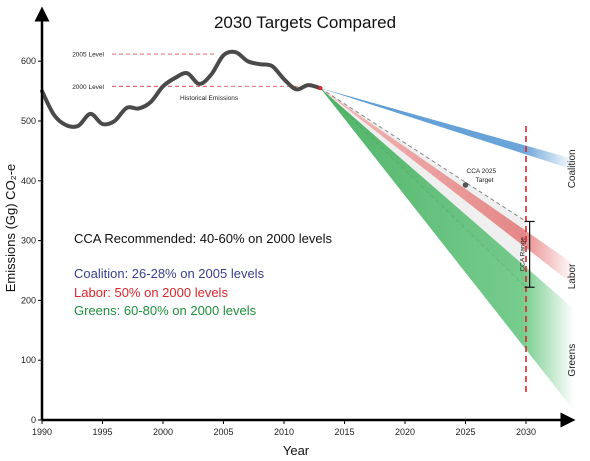 This screenshot has height=461, width=590. Describe the element at coordinates (165, 310) in the screenshot. I see `greens-target-text: Greens: 60-80% on 2000 levels` at that location.